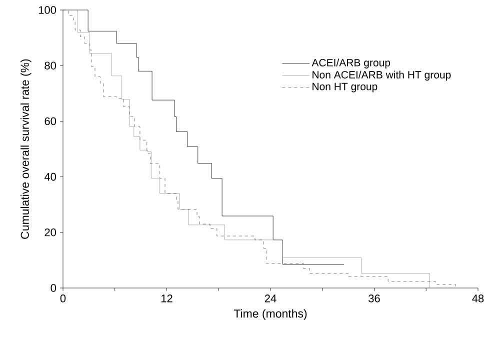 Image resolution: width=488 pixels, height=338 pixels. Describe the element at coordinates (381, 75) in the screenshot. I see `legend-label: Non ACEI/ARB with HT group` at that location.